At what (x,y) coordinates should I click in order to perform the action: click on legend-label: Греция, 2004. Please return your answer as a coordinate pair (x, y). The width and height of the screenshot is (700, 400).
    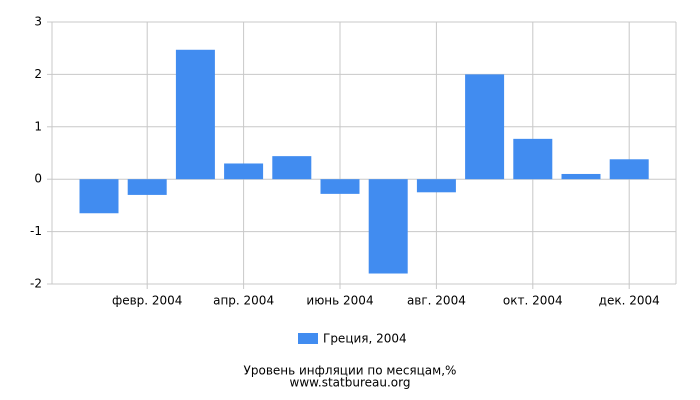
    Looking at the image, I should click on (365, 339).